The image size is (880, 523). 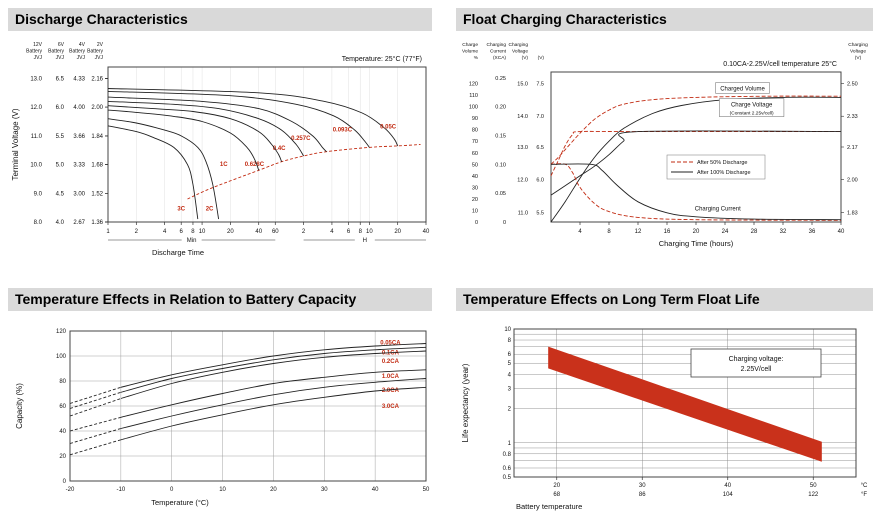 What do you see at coordinates (812, 232) in the screenshot?
I see `x-tick-label: 36` at bounding box center [812, 232].